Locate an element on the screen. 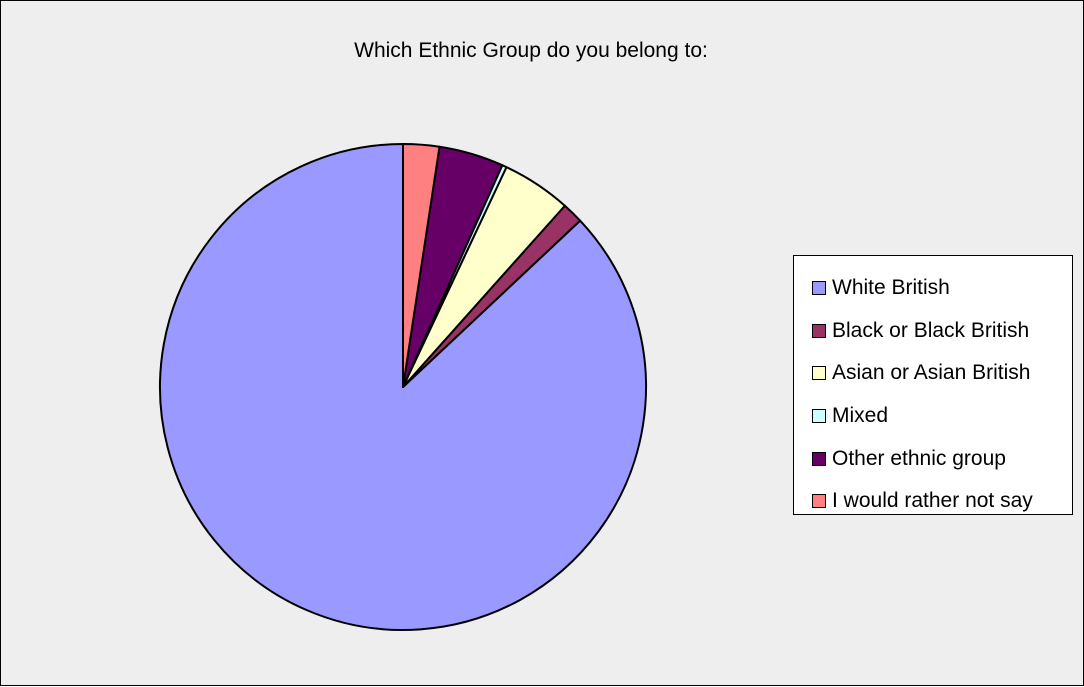  legend-item: Black or Black British is located at coordinates (933, 331).